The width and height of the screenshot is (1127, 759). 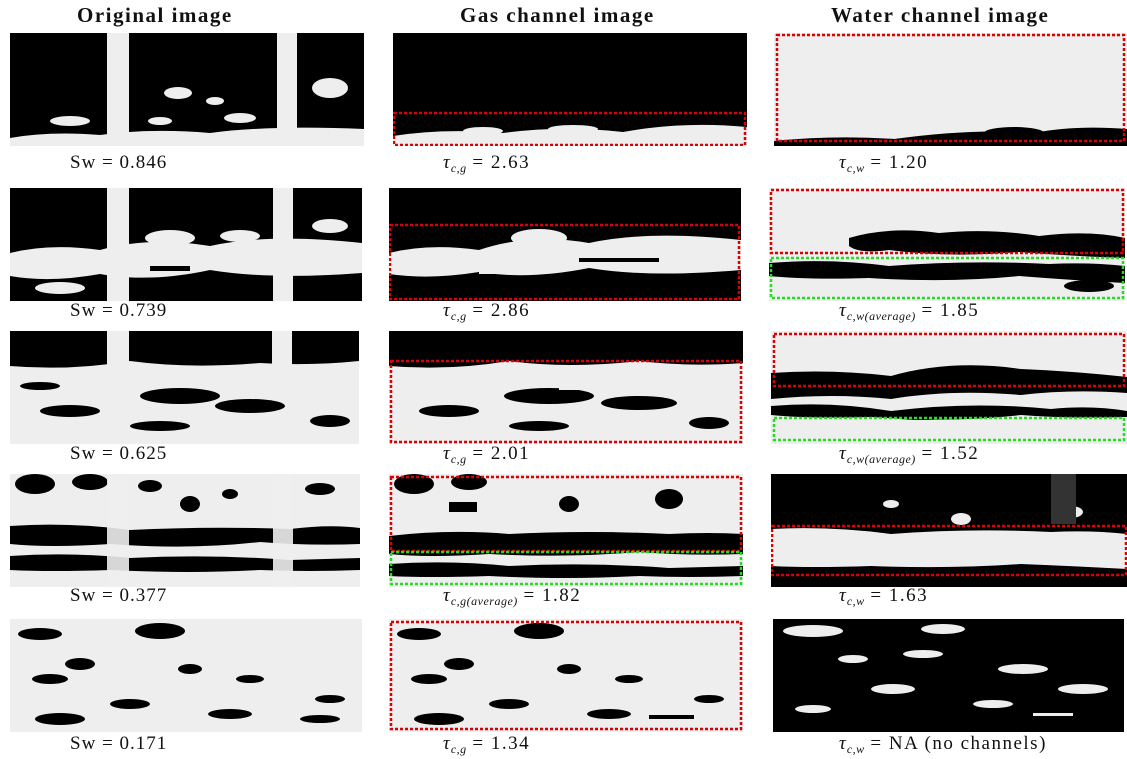 I want to click on saturation-label-3: Sw = 0.625, so click(x=119, y=453).